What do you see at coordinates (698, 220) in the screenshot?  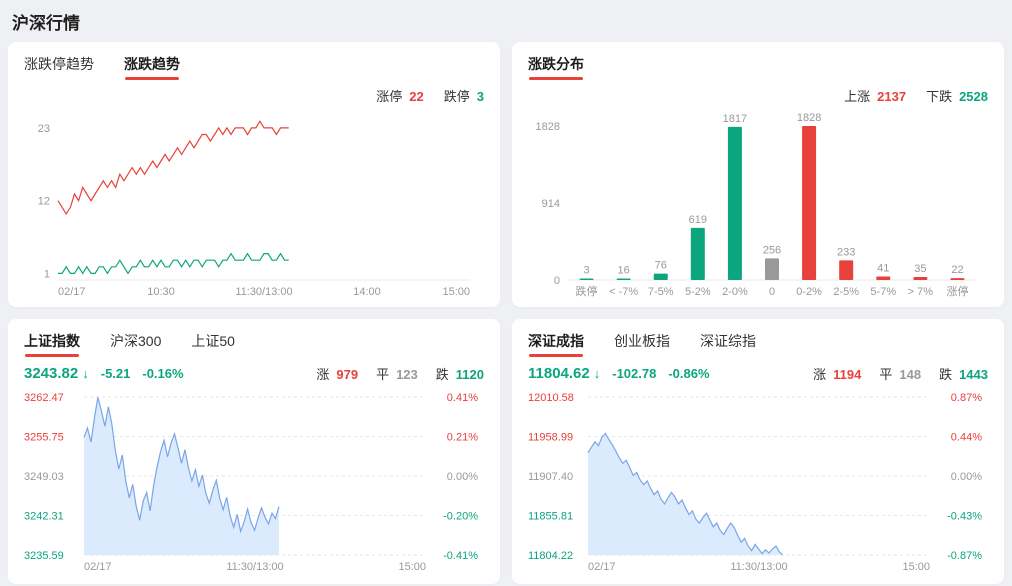 I see `svg-text: 619` at bounding box center [698, 220].